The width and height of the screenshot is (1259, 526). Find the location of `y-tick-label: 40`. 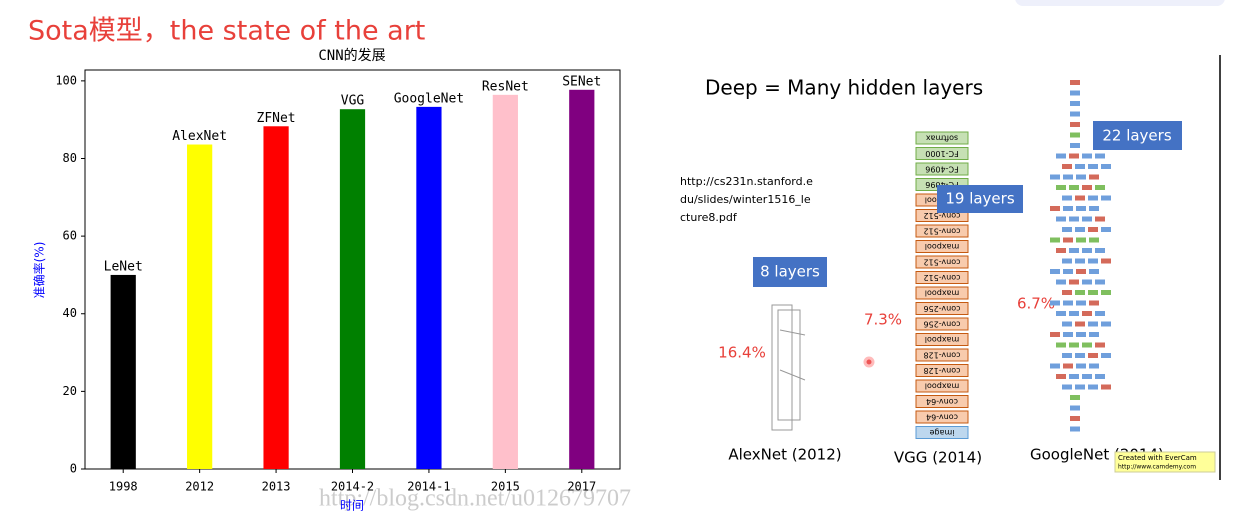

y-tick-label: 40 is located at coordinates (70, 313).